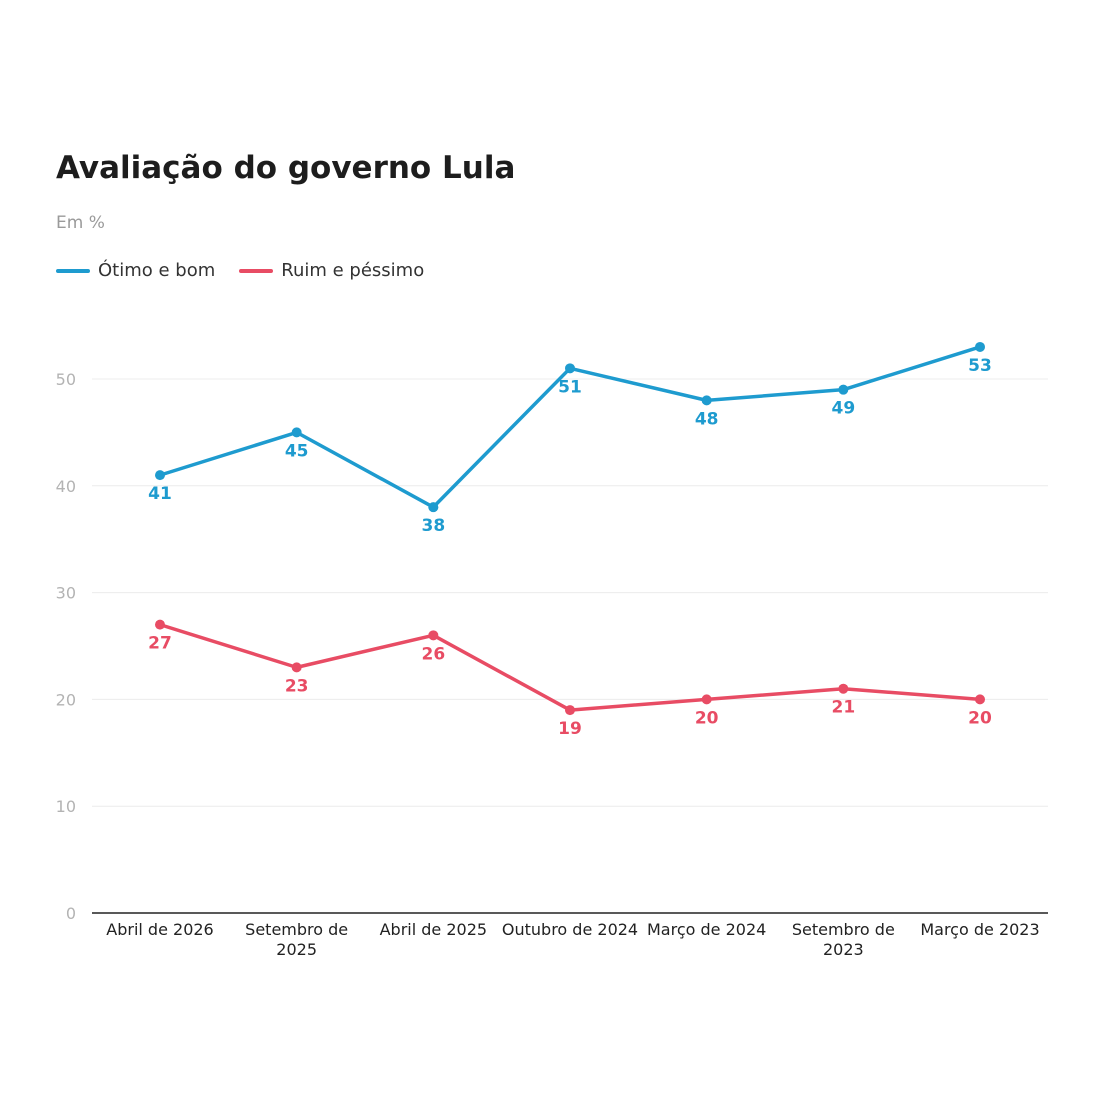 This screenshot has width=1101, height=1097. What do you see at coordinates (160, 644) in the screenshot?
I see `data-label-1-0: 27` at bounding box center [160, 644].